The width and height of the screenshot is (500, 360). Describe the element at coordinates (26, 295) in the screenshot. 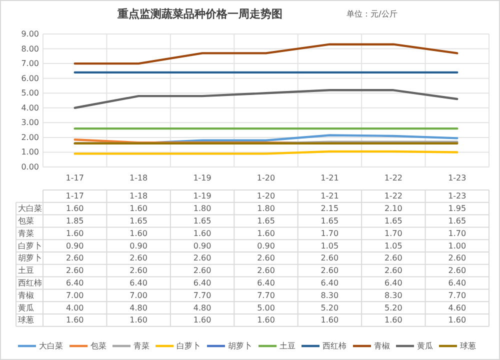

I see `text: 青椒` at that location.